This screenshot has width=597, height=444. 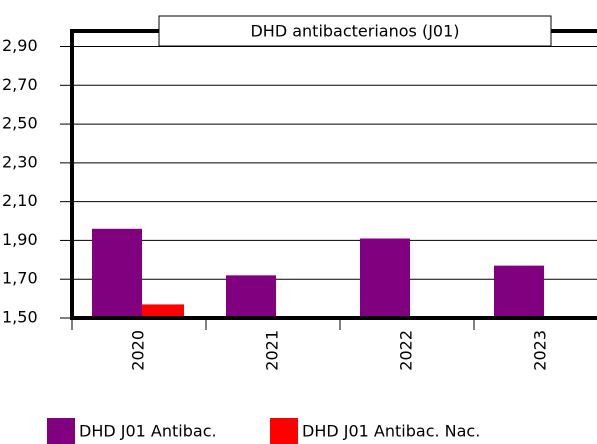 I want to click on y-tick-label: 1,50, so click(x=20, y=317).